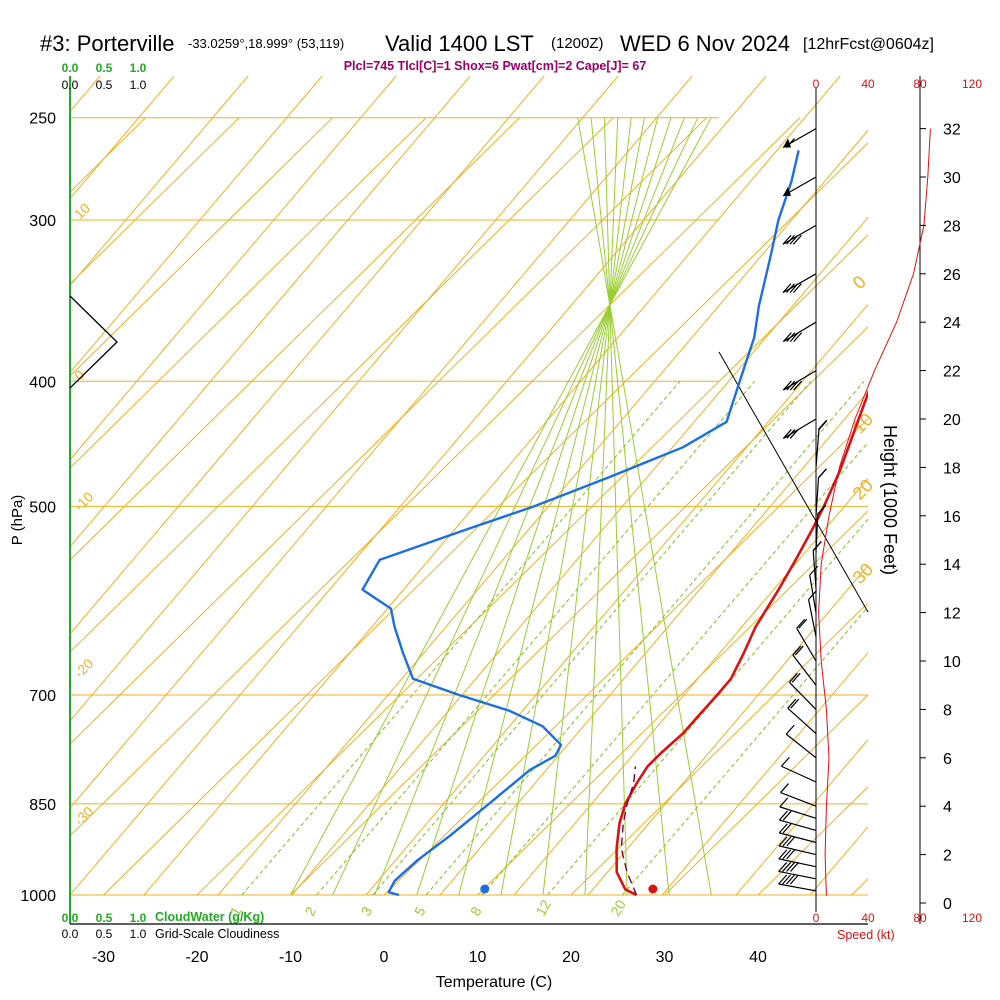 Image resolution: width=1000 pixels, height=1000 pixels. What do you see at coordinates (209, 917) in the screenshot?
I see `cloud-water-label: CloudWater (g/Kg)` at bounding box center [209, 917].